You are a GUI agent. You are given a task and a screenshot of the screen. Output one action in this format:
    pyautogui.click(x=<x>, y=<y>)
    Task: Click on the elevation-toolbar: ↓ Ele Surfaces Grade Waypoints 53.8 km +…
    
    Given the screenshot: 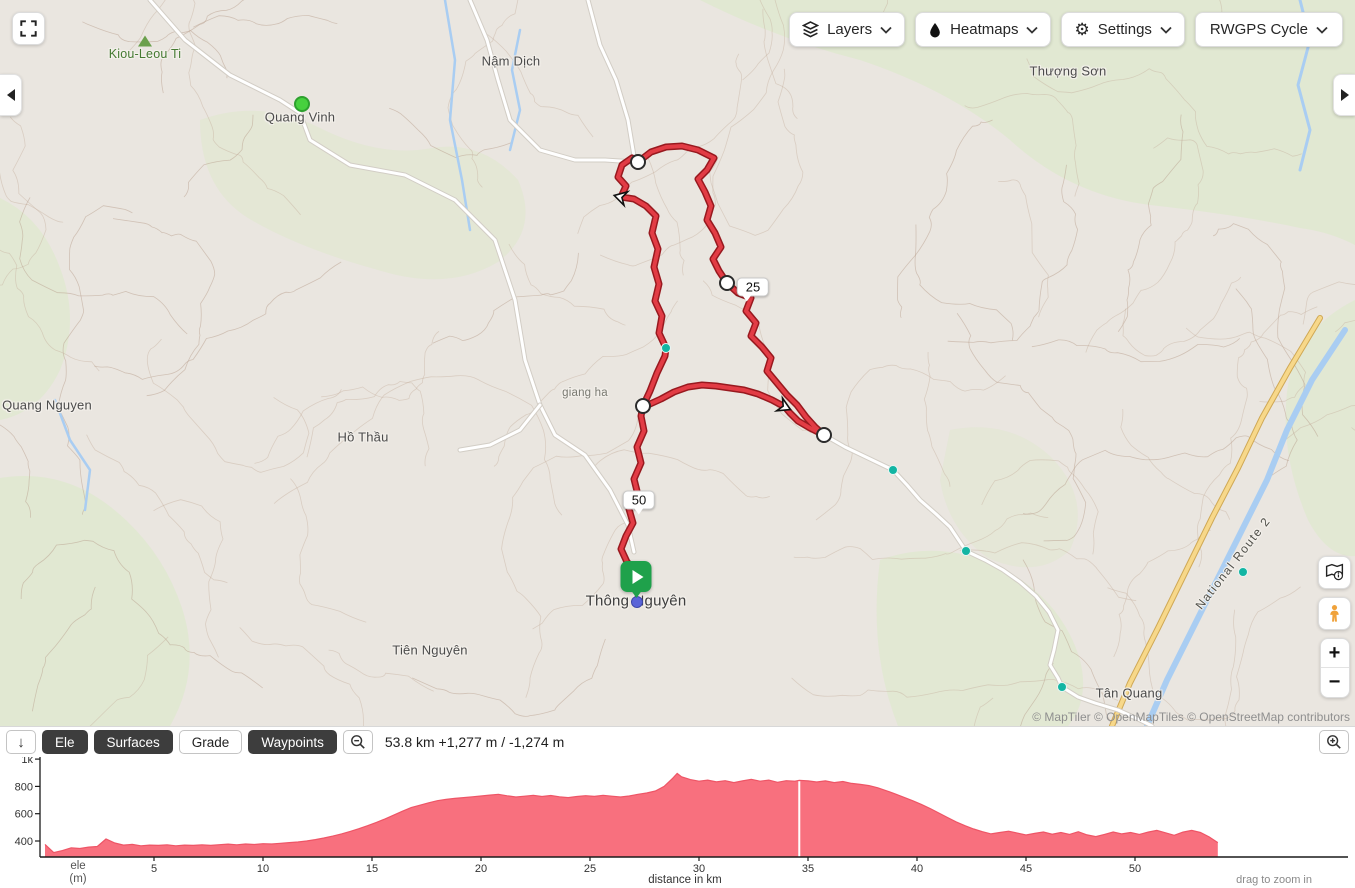 What is the action you would take?
    pyautogui.click(x=677, y=742)
    